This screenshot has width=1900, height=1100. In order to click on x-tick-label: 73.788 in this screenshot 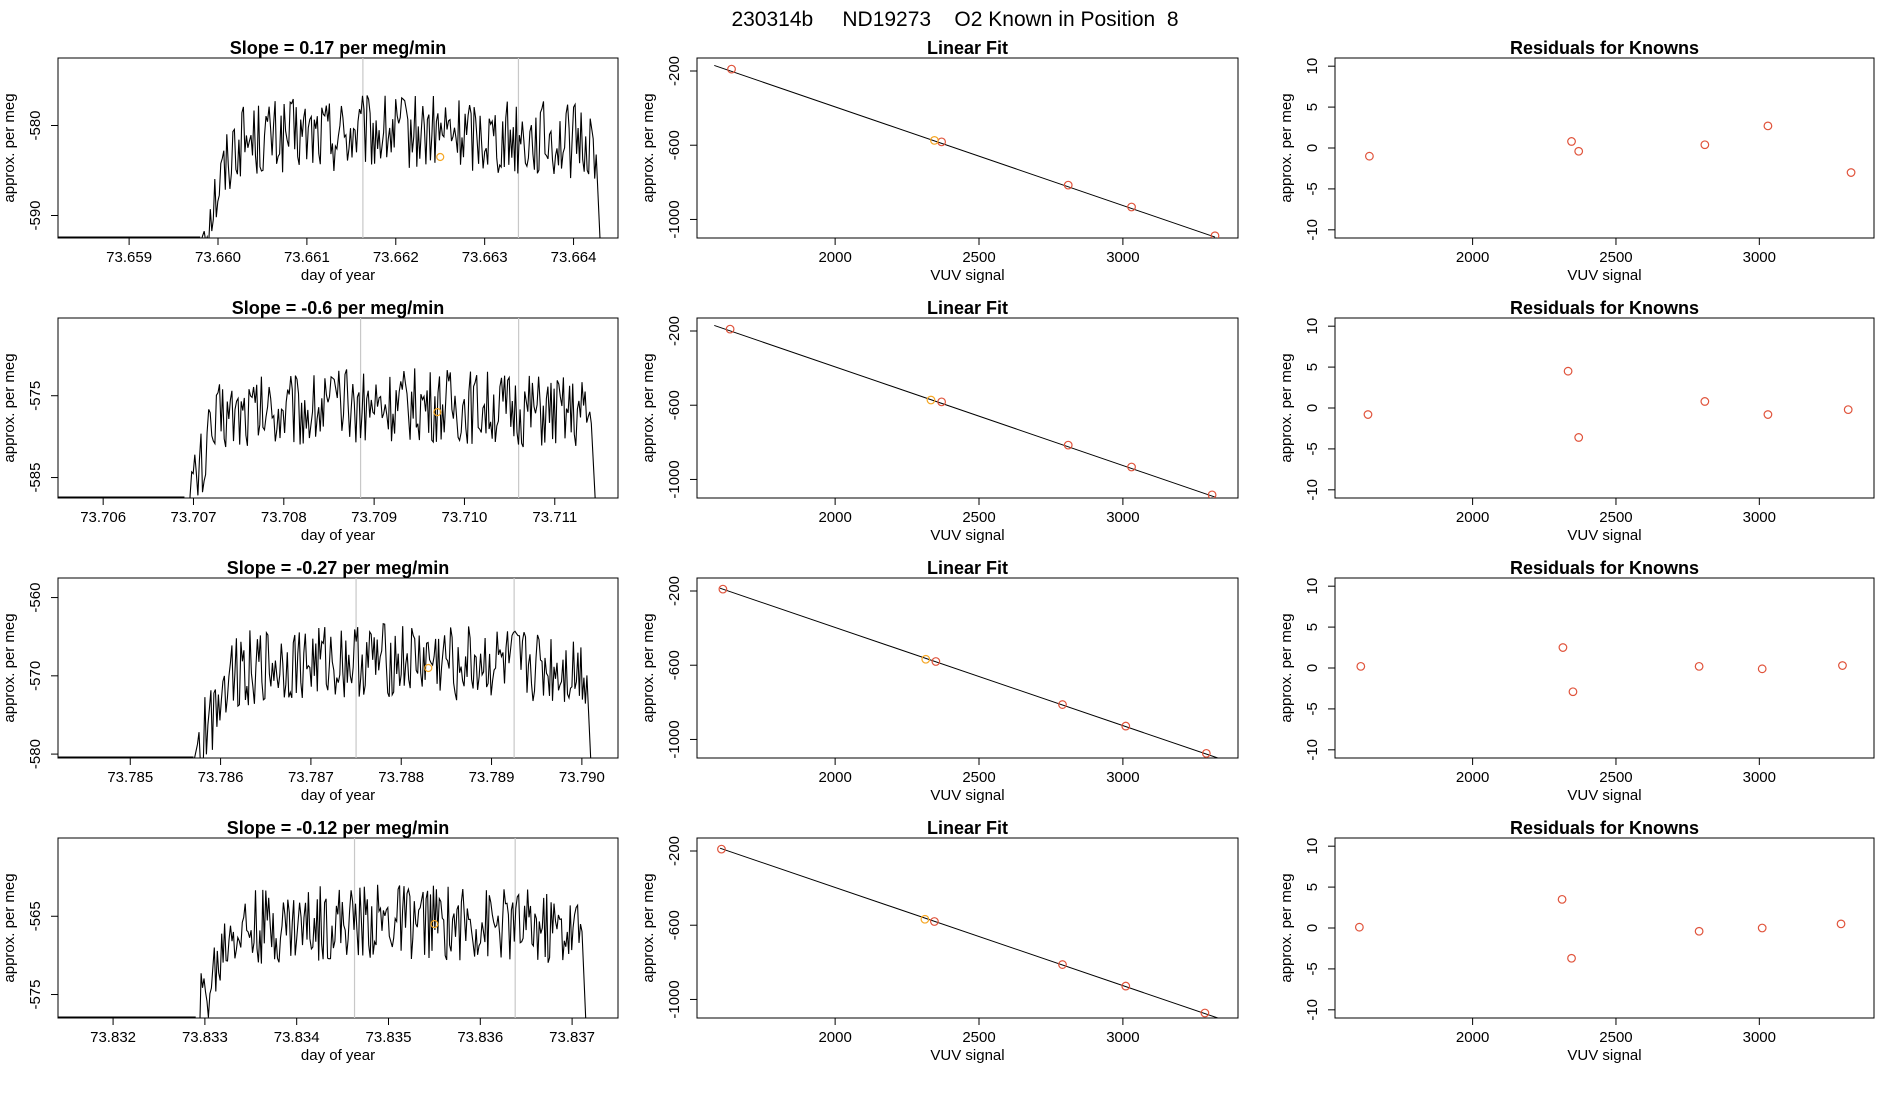, I will do `click(401, 777)`.